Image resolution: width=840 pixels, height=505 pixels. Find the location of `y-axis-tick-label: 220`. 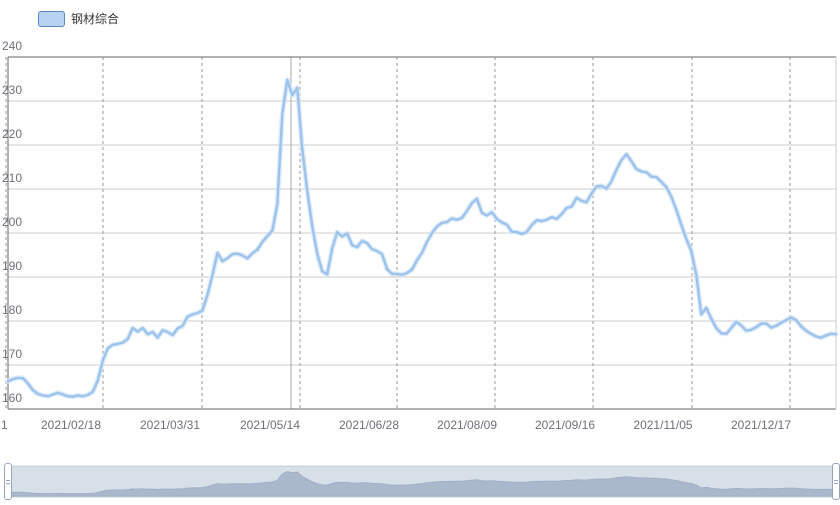

y-axis-tick-label: 220 is located at coordinates (12, 134).